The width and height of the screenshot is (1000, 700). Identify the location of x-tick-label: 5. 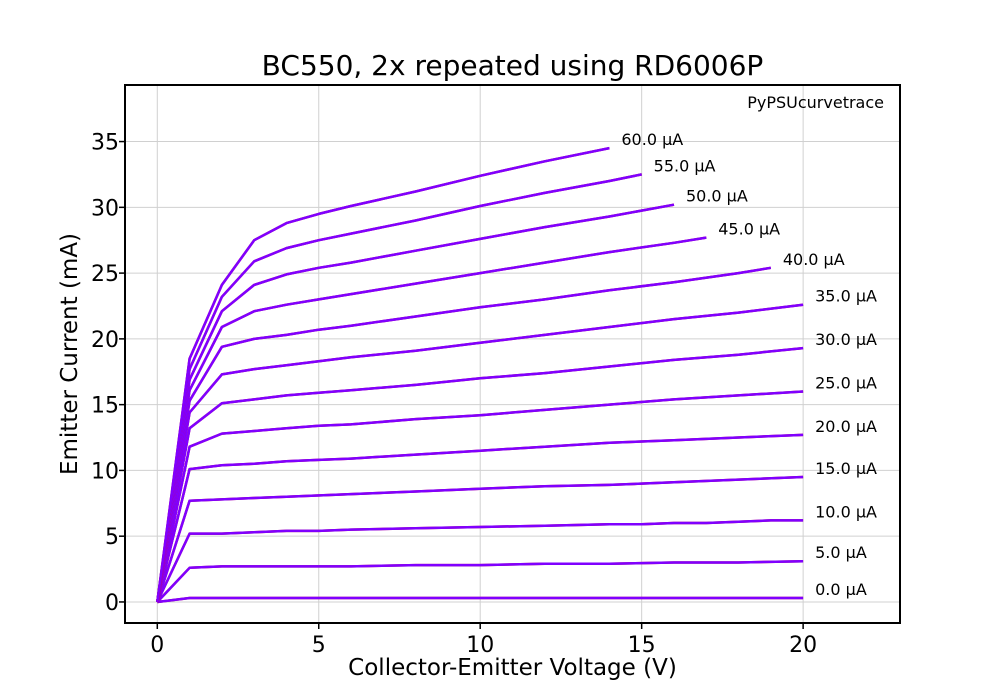
(319, 645).